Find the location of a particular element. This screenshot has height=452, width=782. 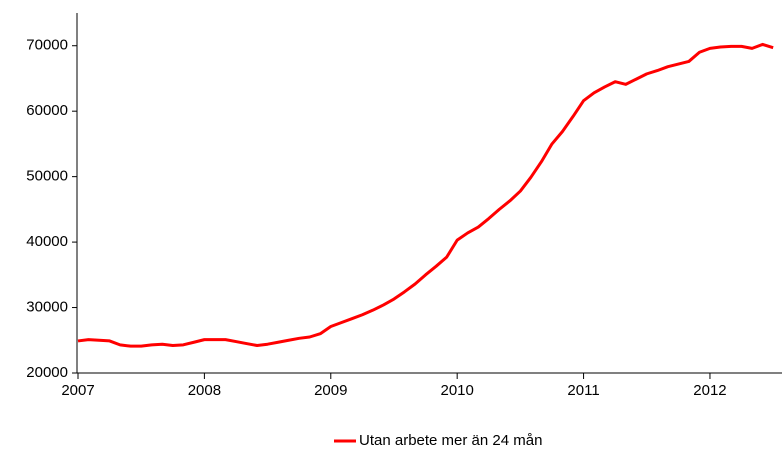

x-tick-label: 2011 is located at coordinates (583, 390).